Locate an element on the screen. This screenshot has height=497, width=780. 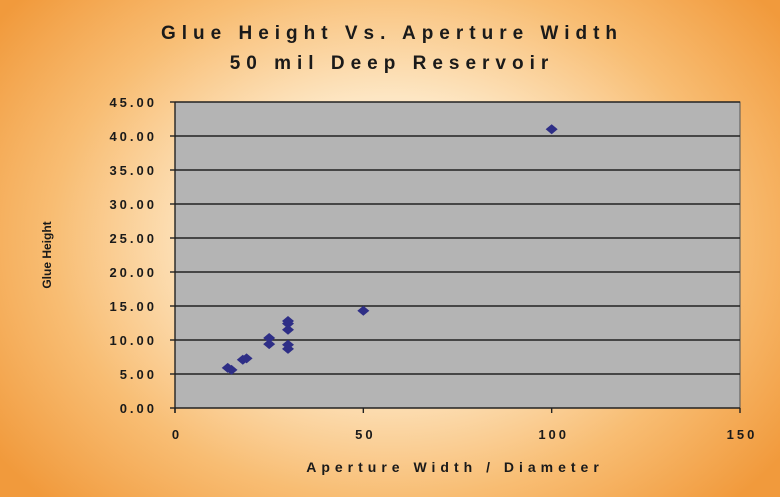
chart-subtitle: 50 mil Deep Reservoir is located at coordinates (392, 63).